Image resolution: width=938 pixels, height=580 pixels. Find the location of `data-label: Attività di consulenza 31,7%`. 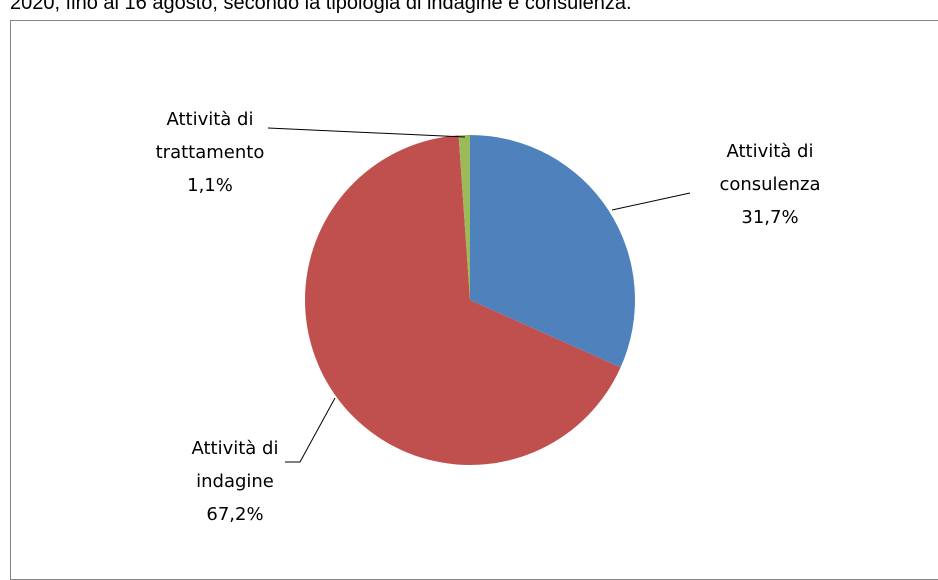

data-label: Attività di consulenza 31,7% is located at coordinates (770, 184).